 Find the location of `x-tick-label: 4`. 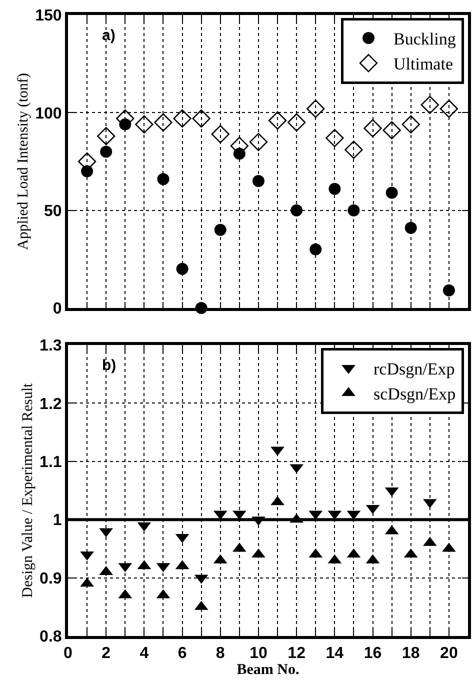

x-tick-label: 4 is located at coordinates (144, 653).